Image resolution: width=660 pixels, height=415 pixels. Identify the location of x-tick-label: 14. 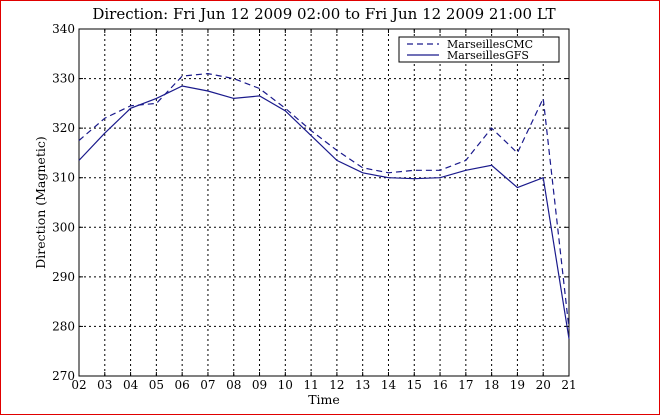
(389, 385).